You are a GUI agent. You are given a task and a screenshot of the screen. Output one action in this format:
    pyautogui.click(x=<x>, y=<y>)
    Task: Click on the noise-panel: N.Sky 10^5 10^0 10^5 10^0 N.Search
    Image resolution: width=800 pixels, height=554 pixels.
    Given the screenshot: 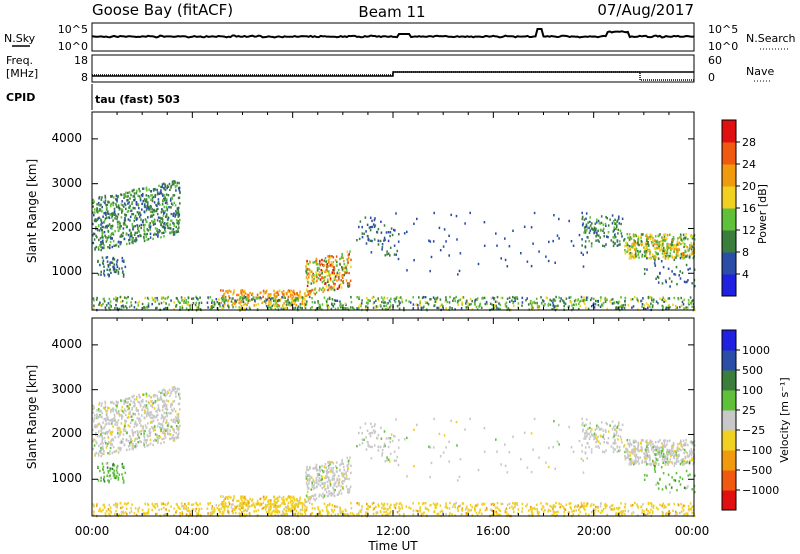 What is the action you would take?
    pyautogui.click(x=400, y=37)
    